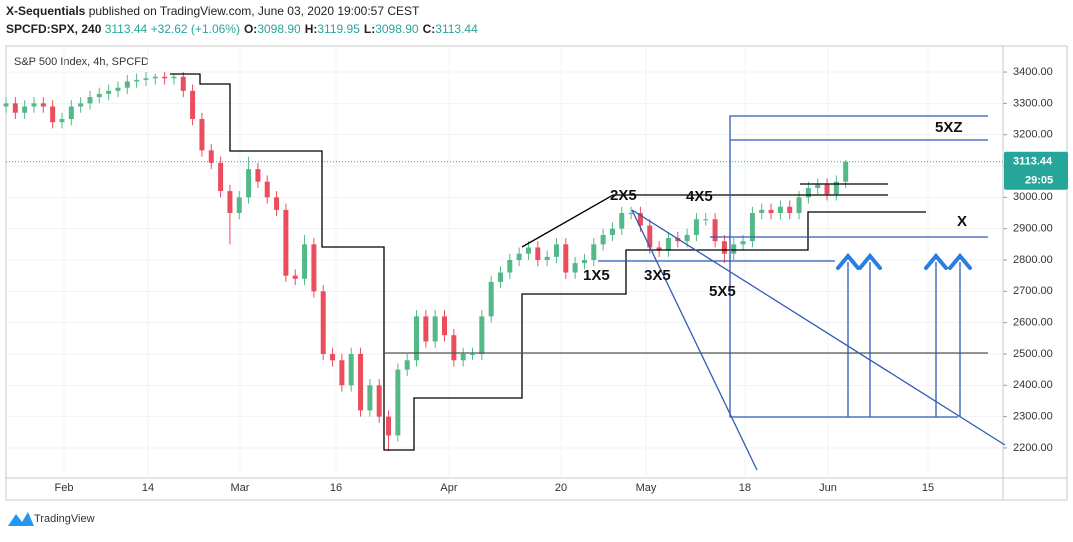  Describe the element at coordinates (657, 275) in the screenshot. I see `annotation: 3X5` at that location.